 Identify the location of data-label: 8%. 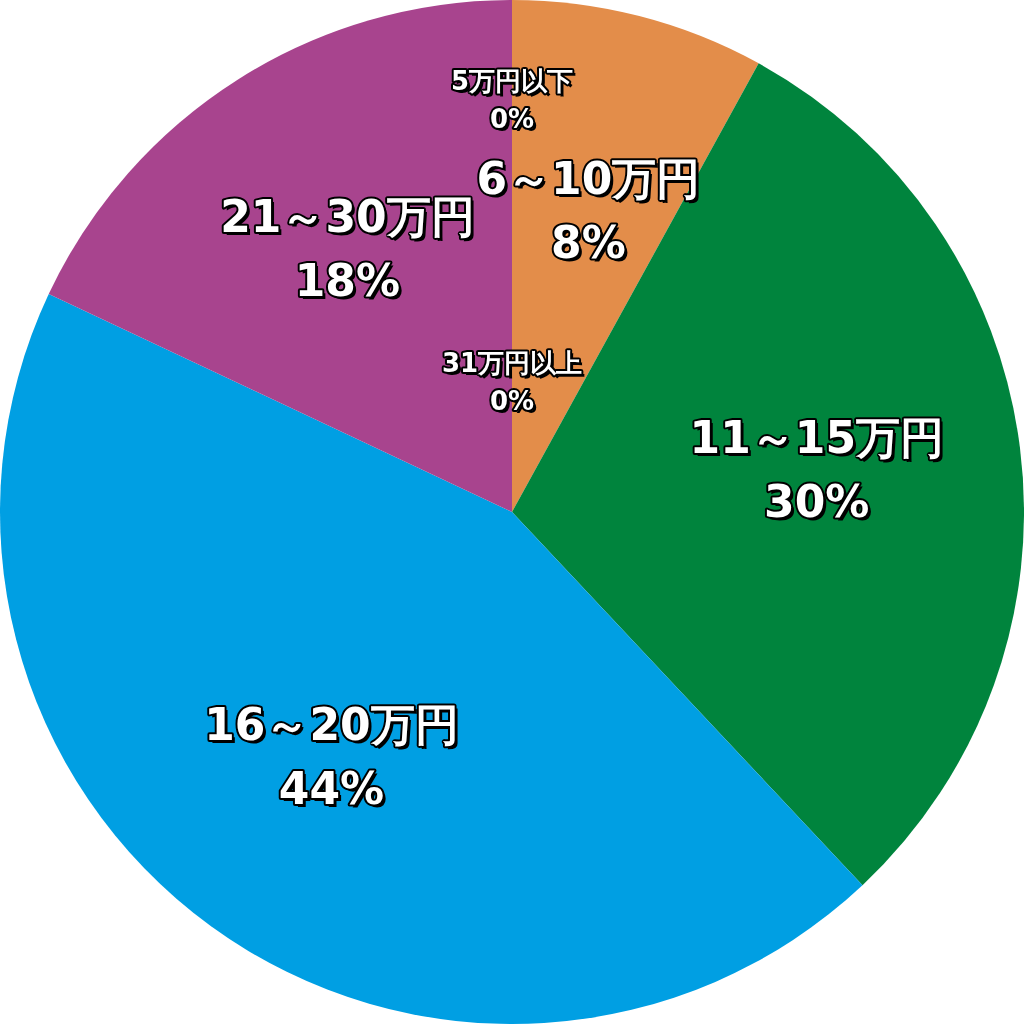
(591, 245).